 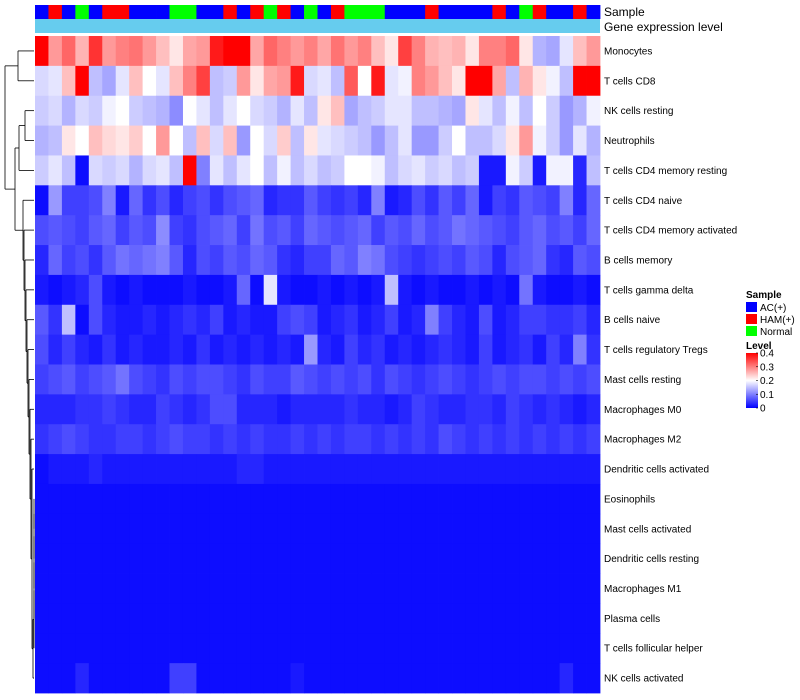 What do you see at coordinates (776, 332) in the screenshot?
I see `legend-label-normal: Normal` at bounding box center [776, 332].